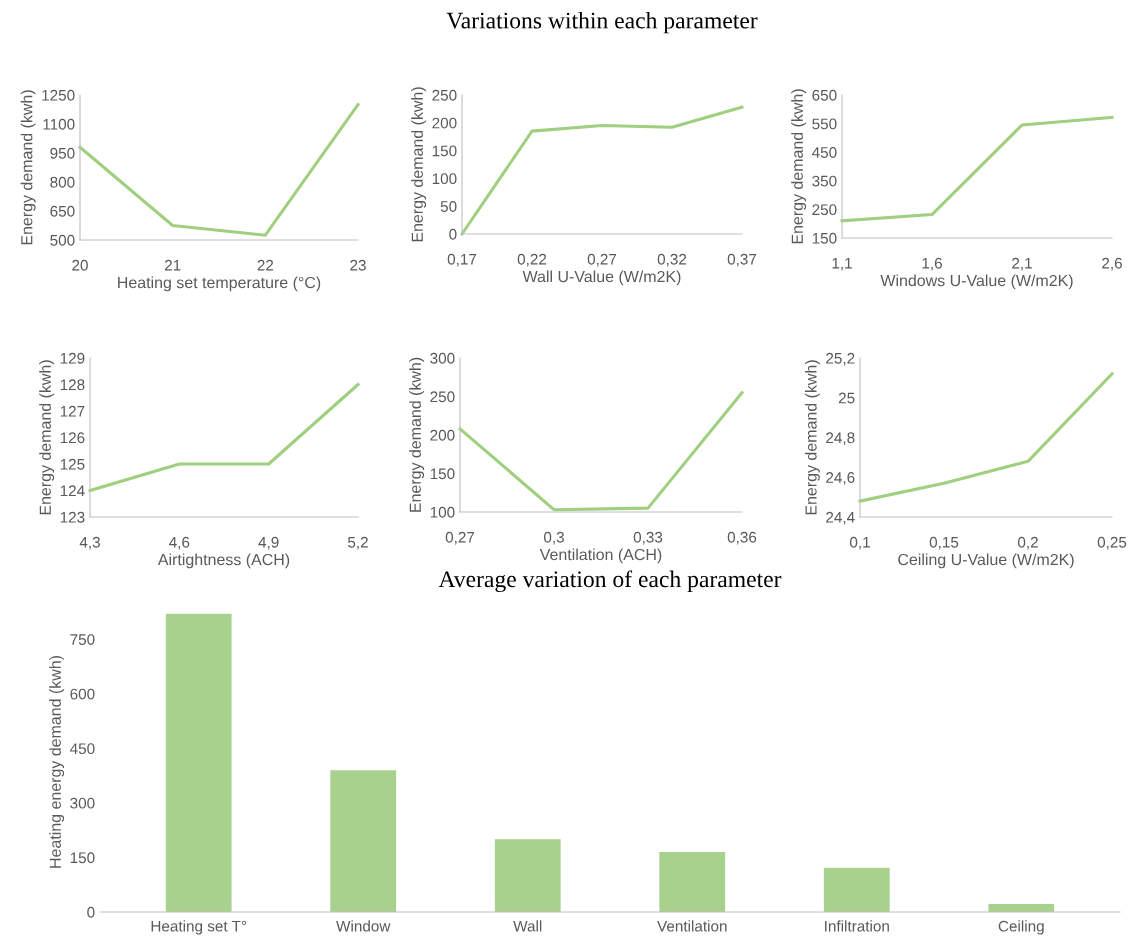 The image size is (1137, 943). I want to click on x-tick-label: 0,2, so click(1027, 543).